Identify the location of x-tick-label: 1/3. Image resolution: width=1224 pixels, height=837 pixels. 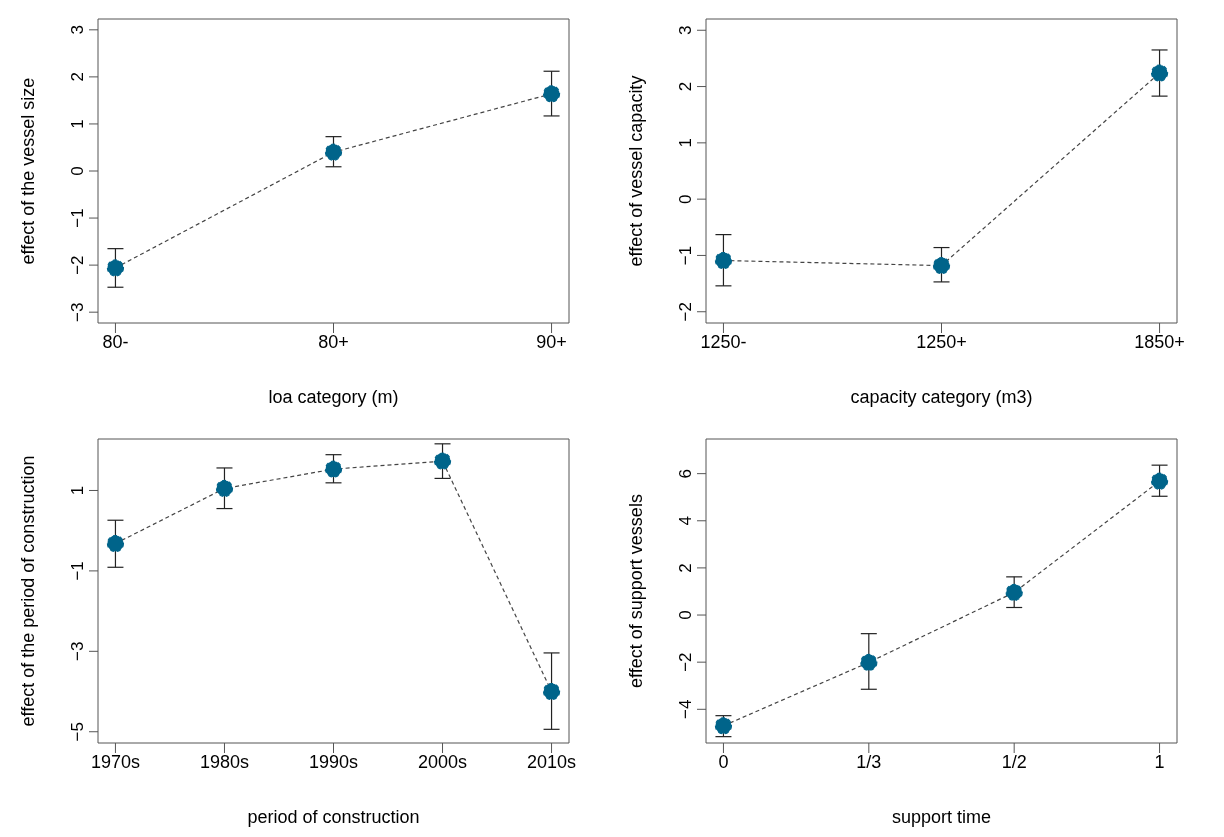
(869, 761).